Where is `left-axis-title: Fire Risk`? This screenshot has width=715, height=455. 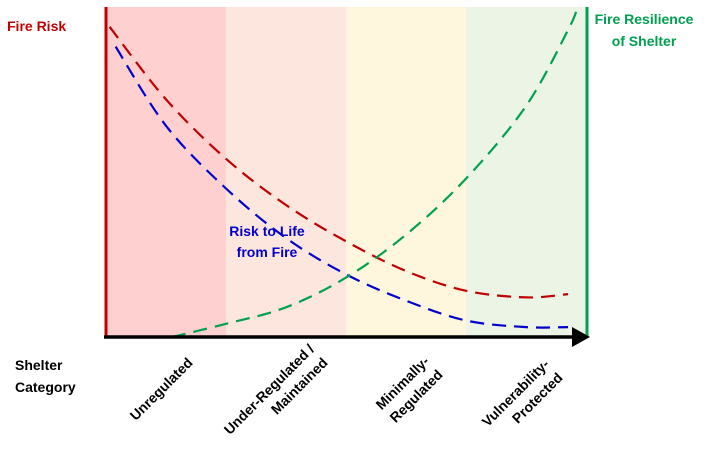 left-axis-title: Fire Risk is located at coordinates (36, 26).